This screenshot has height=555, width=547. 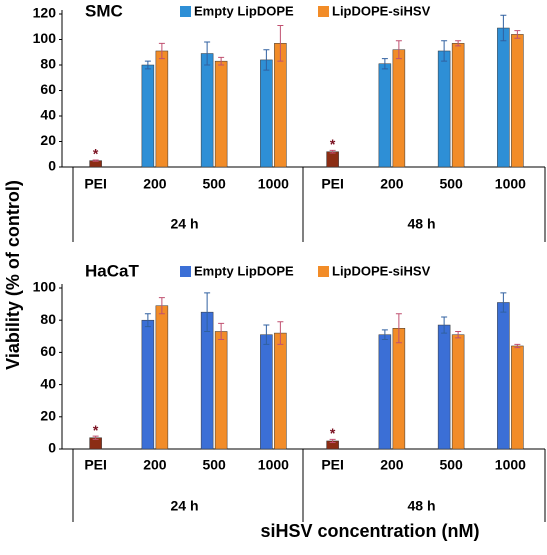 What do you see at coordinates (369, 531) in the screenshot?
I see `x-axis-label: siHSV concentration (nM)` at bounding box center [369, 531].